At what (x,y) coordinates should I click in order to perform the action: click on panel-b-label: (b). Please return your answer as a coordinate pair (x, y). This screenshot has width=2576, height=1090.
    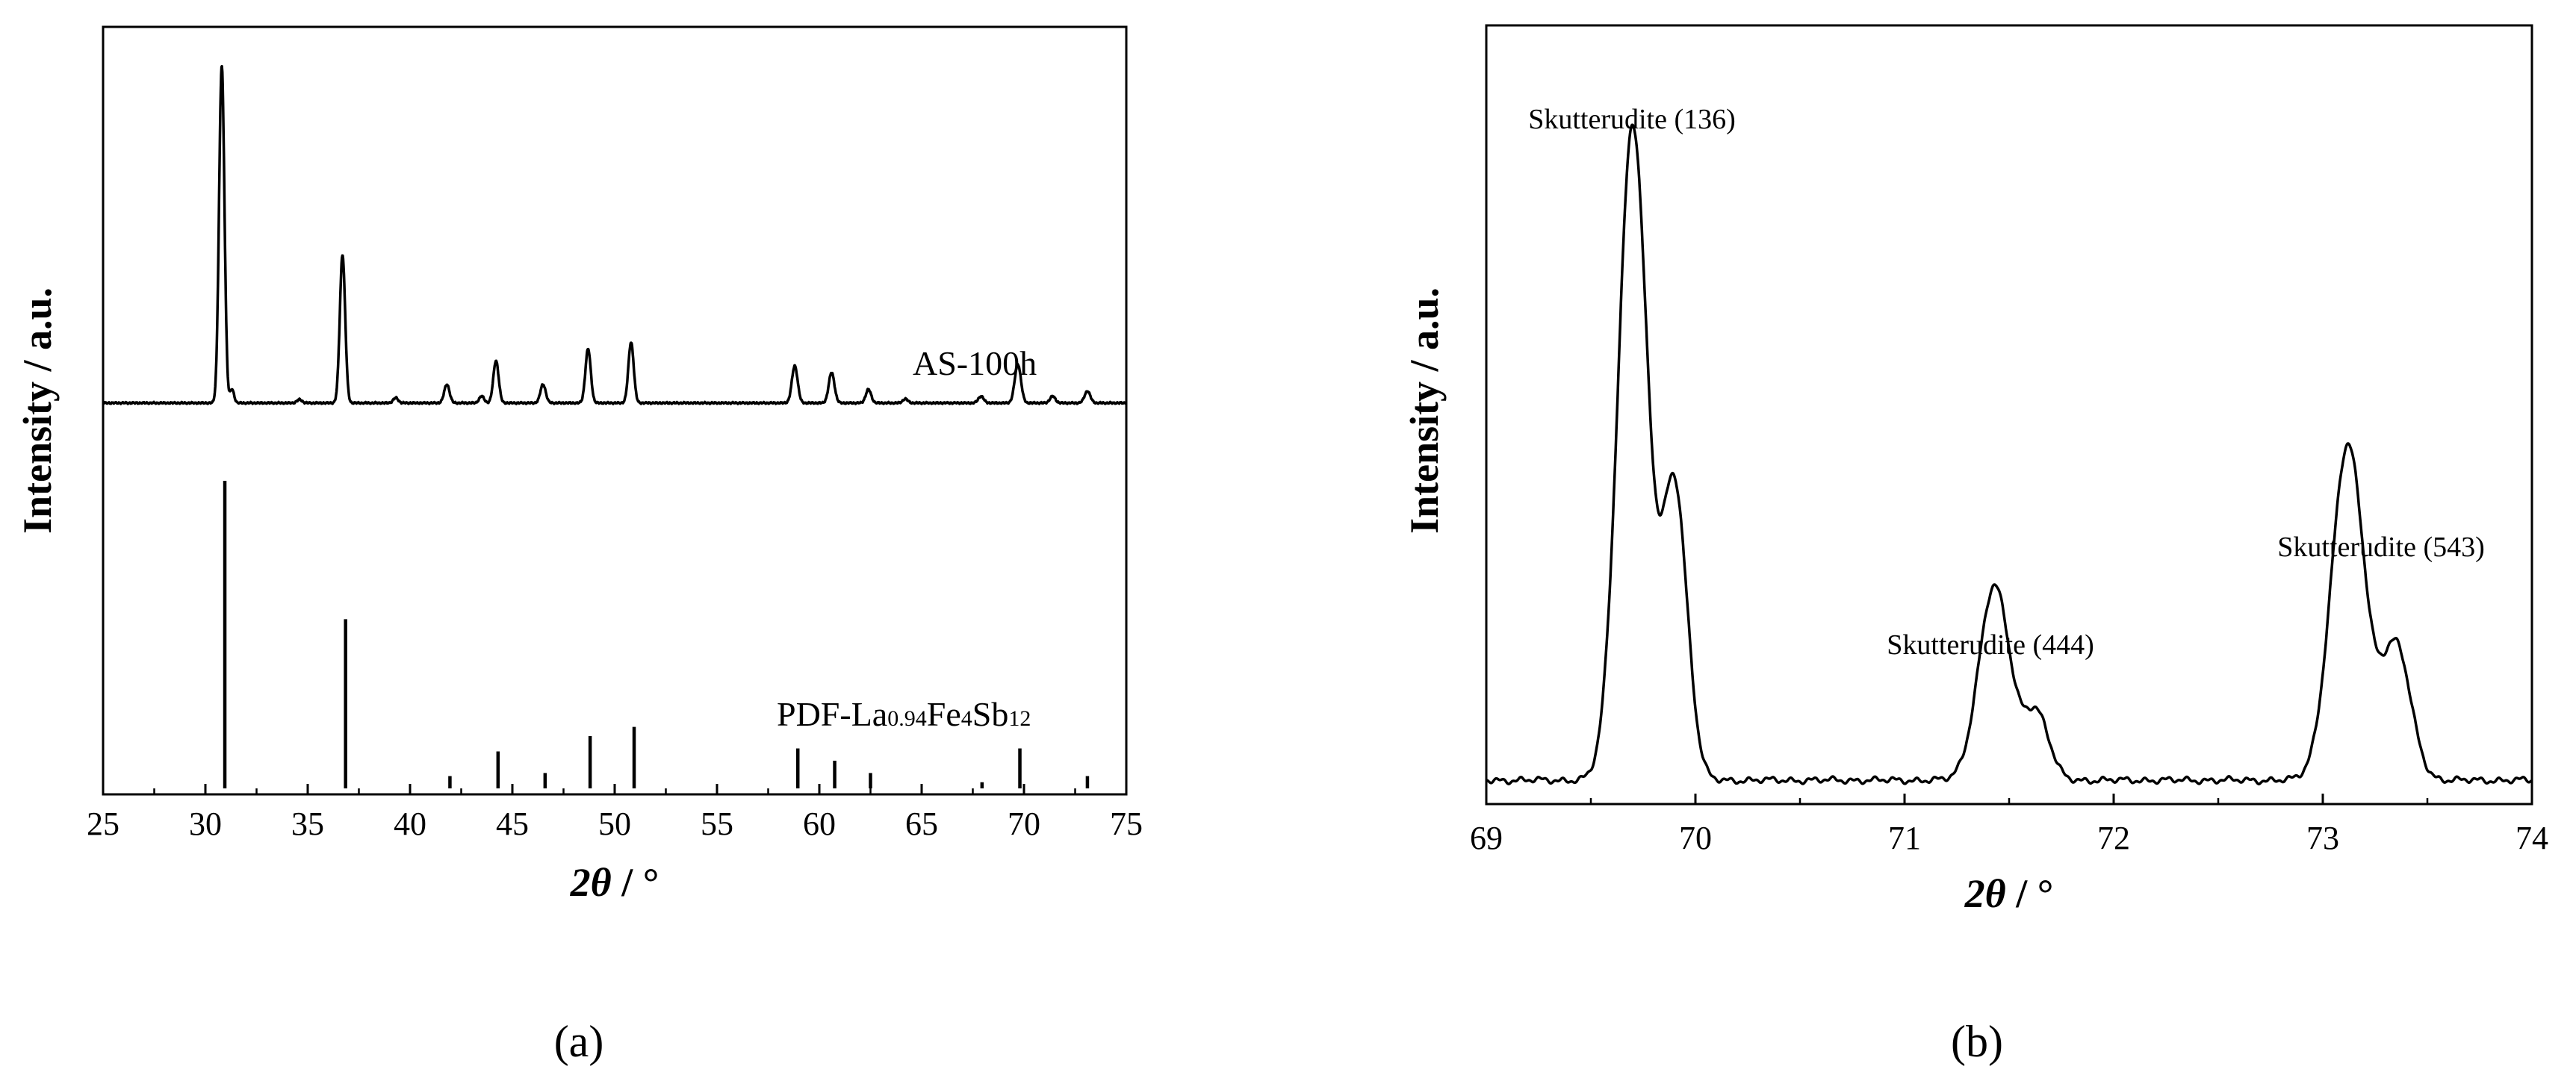
    Looking at the image, I should click on (1977, 1041).